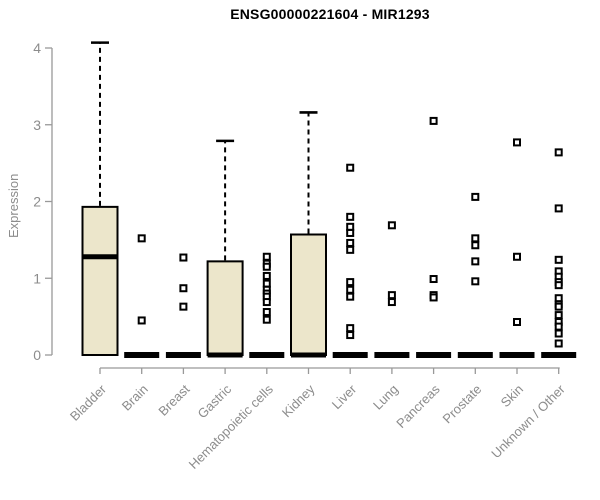  What do you see at coordinates (298, 400) in the screenshot?
I see `x-tick-label: Kidney` at bounding box center [298, 400].